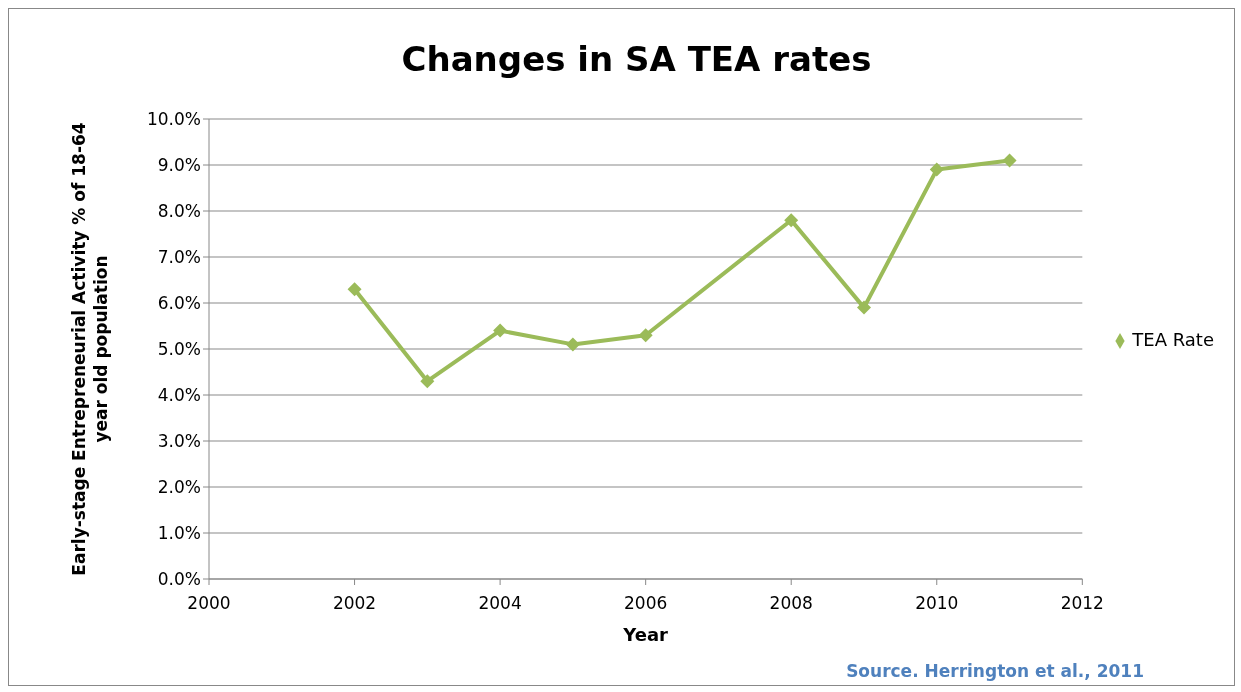  What do you see at coordinates (179, 303) in the screenshot?
I see `y-tick-label: 6.0%` at bounding box center [179, 303].